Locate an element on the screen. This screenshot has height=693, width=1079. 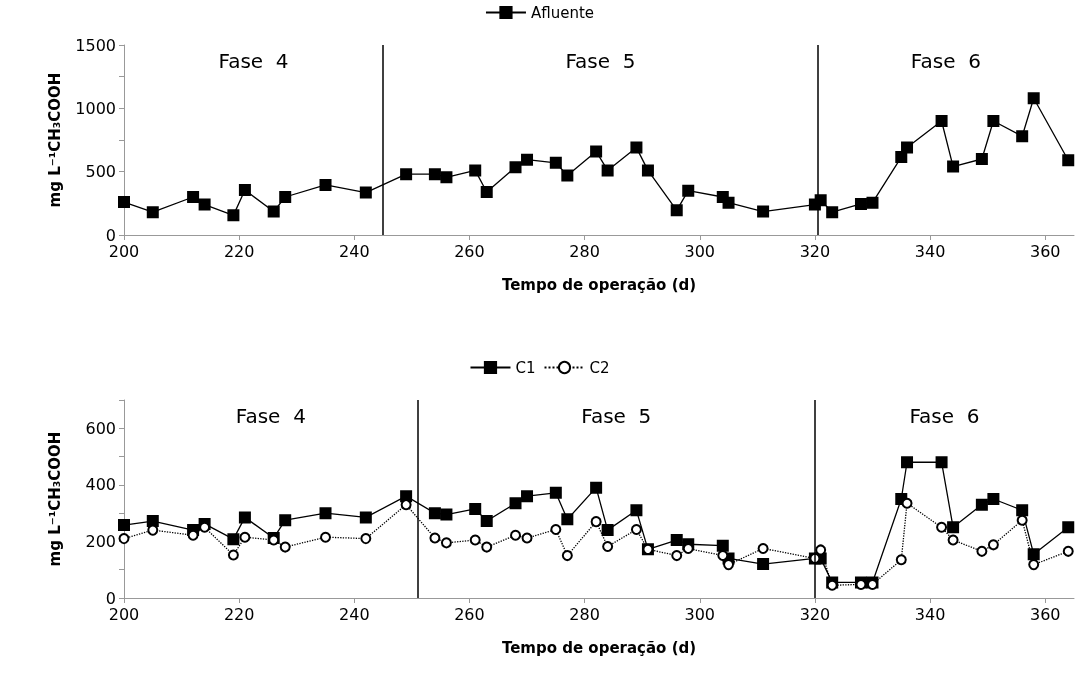
y-tick-label: 1500 is located at coordinates (95, 45).